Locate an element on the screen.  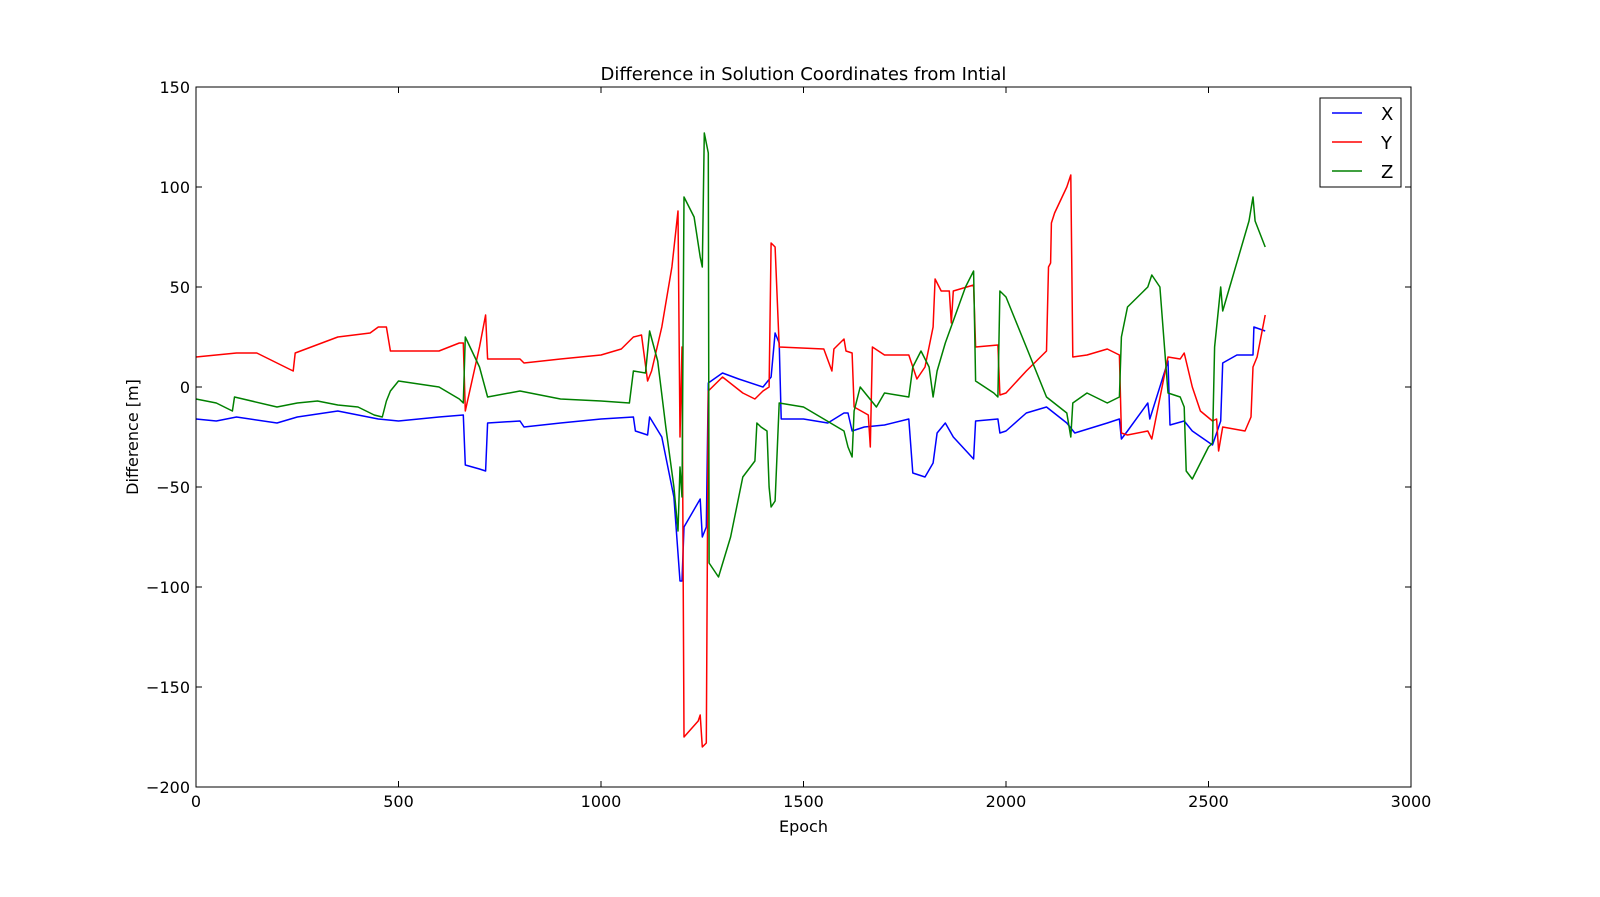
y-axis-label: Difference [m] is located at coordinates (132, 437).